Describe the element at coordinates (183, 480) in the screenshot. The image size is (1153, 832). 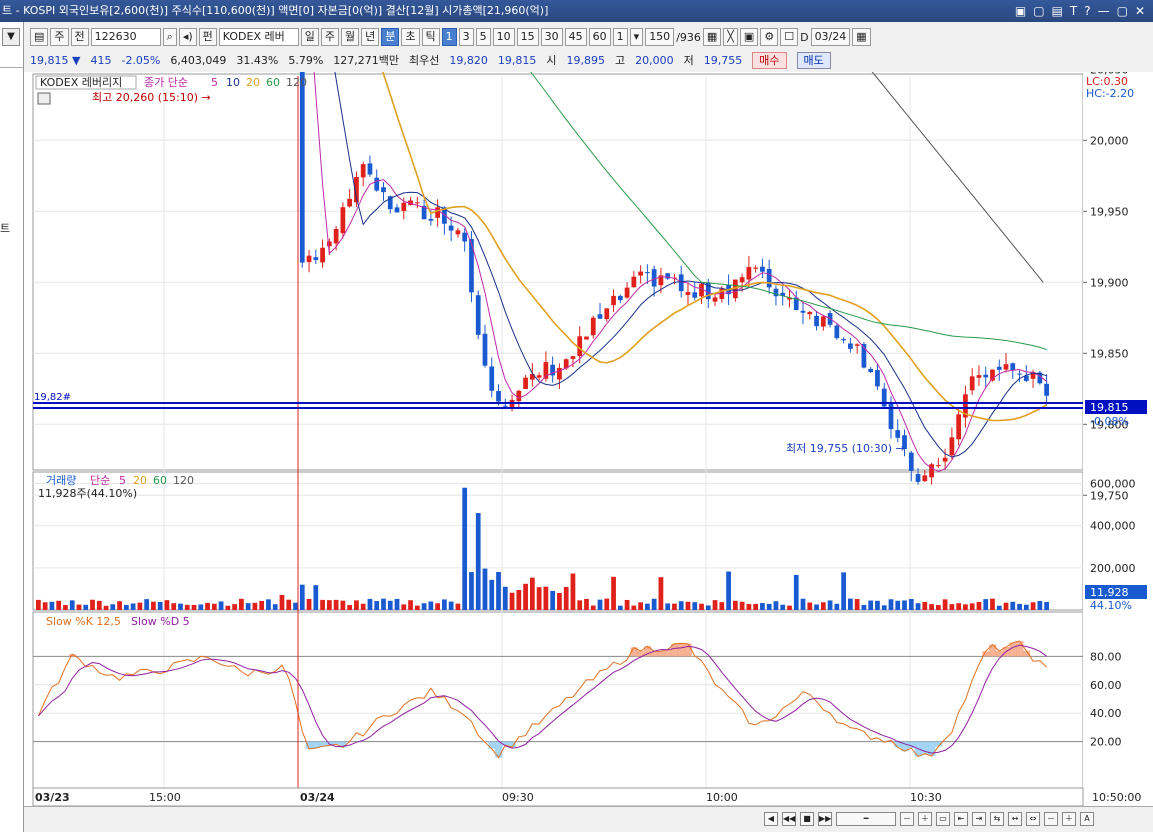
I see `volume-ma120: 120` at that location.